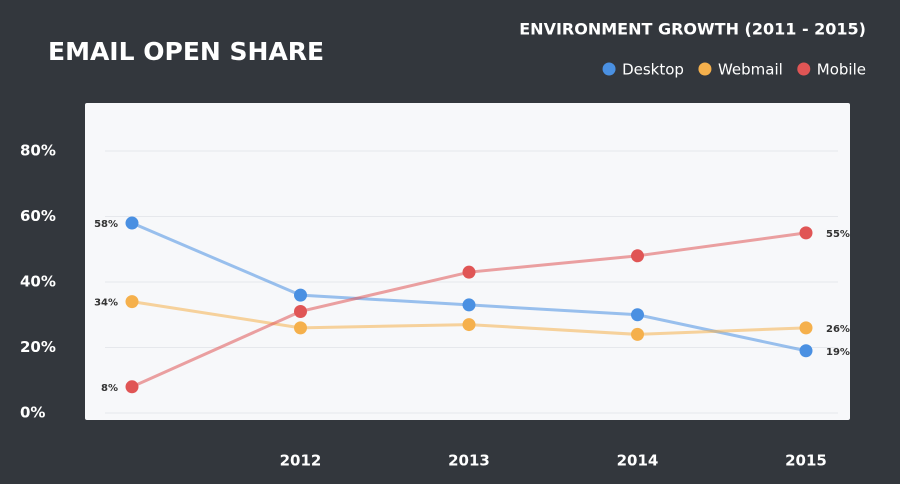 The image size is (900, 484). I want to click on legend: Mobile Webmail Desktop, so click(734, 70).